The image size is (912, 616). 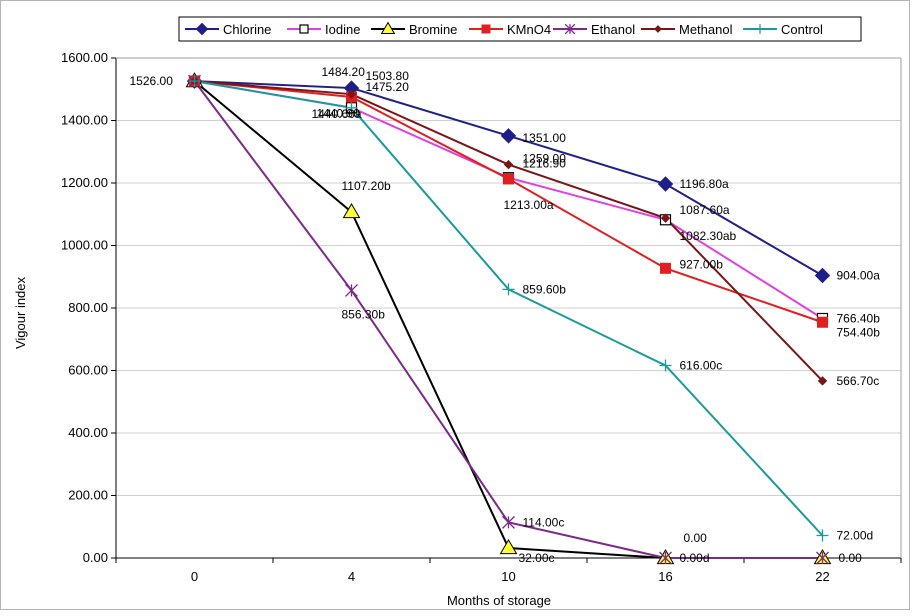 I want to click on data-label: 566.70c, so click(x=858, y=381).